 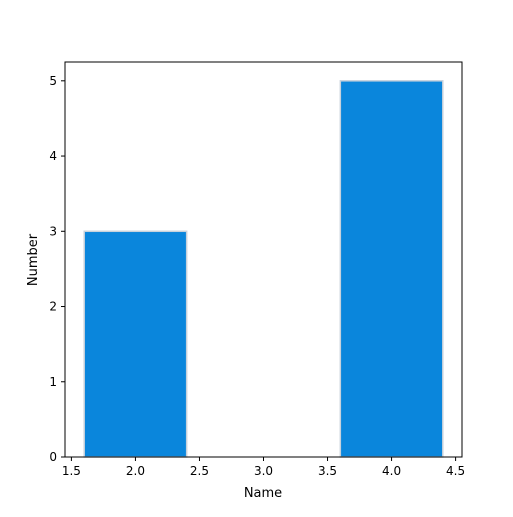 What do you see at coordinates (263, 471) in the screenshot?
I see `x-tick-label: 3.0` at bounding box center [263, 471].